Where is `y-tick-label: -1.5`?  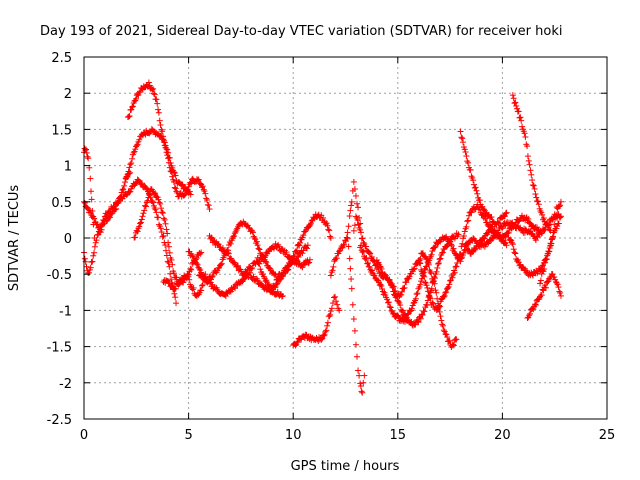
y-tick-label: -1.5 is located at coordinates (59, 348).